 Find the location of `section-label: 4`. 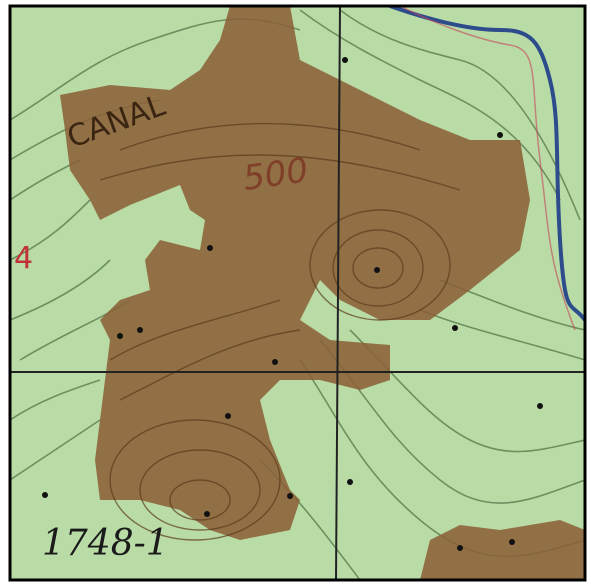

section-label: 4 is located at coordinates (23, 258).